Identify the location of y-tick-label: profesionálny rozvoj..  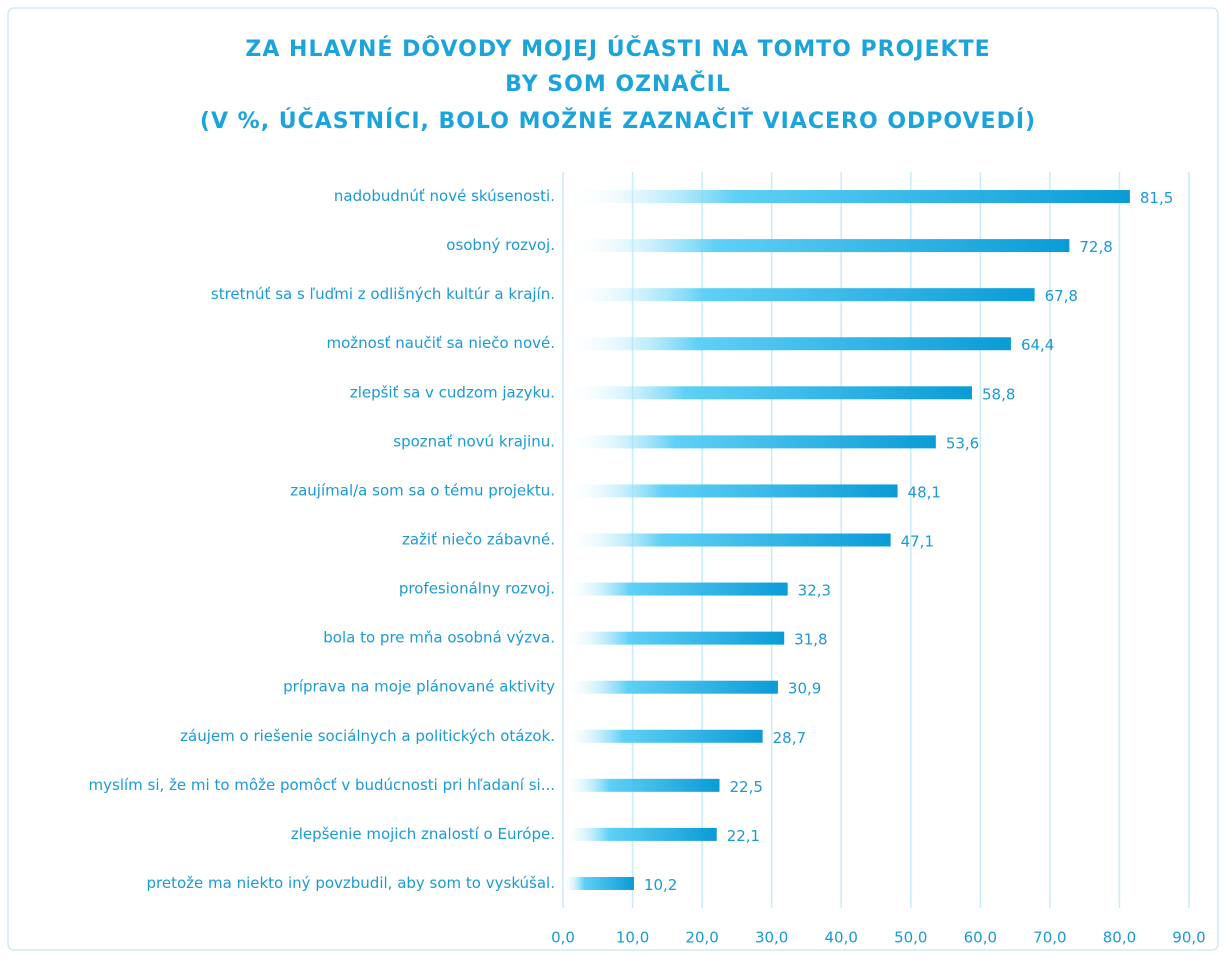
(477, 589).